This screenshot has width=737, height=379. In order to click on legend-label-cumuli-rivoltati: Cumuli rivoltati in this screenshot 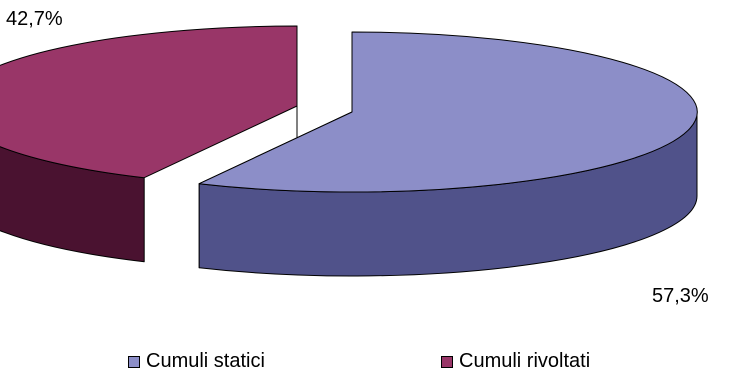, I will do `click(525, 361)`.